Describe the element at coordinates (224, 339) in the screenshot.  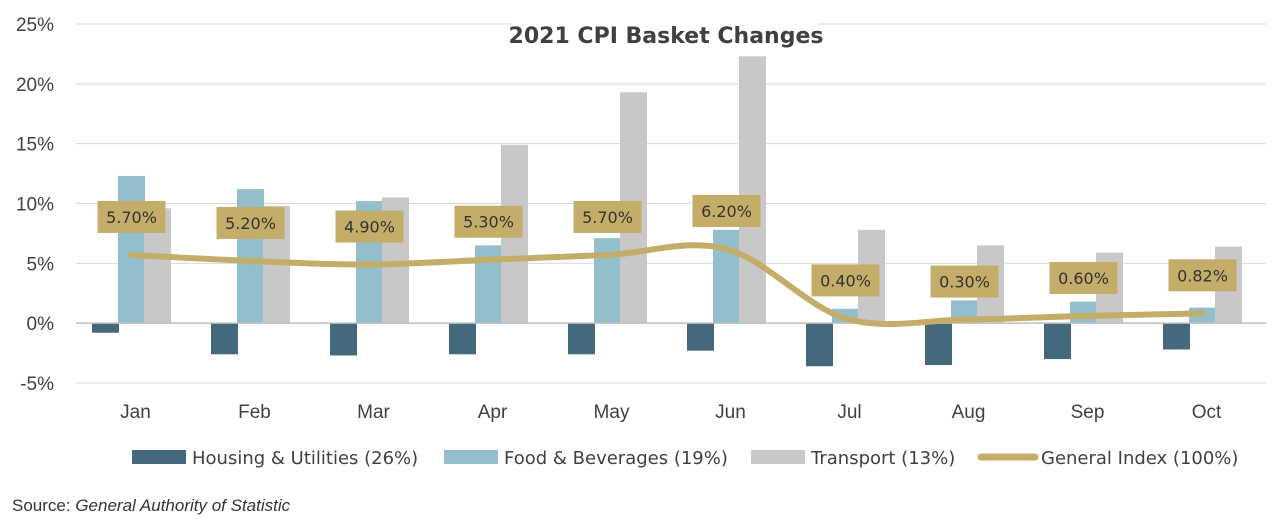
I see `bar-housing-feb` at that location.